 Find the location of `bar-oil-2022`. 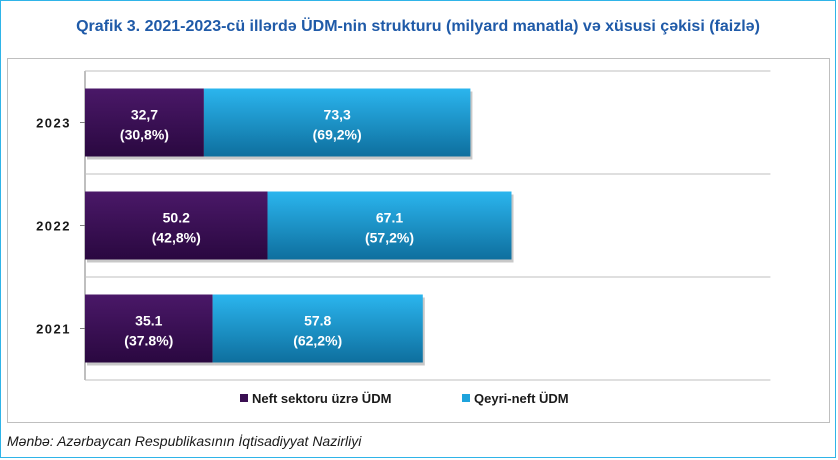

bar-oil-2022 is located at coordinates (176, 225).